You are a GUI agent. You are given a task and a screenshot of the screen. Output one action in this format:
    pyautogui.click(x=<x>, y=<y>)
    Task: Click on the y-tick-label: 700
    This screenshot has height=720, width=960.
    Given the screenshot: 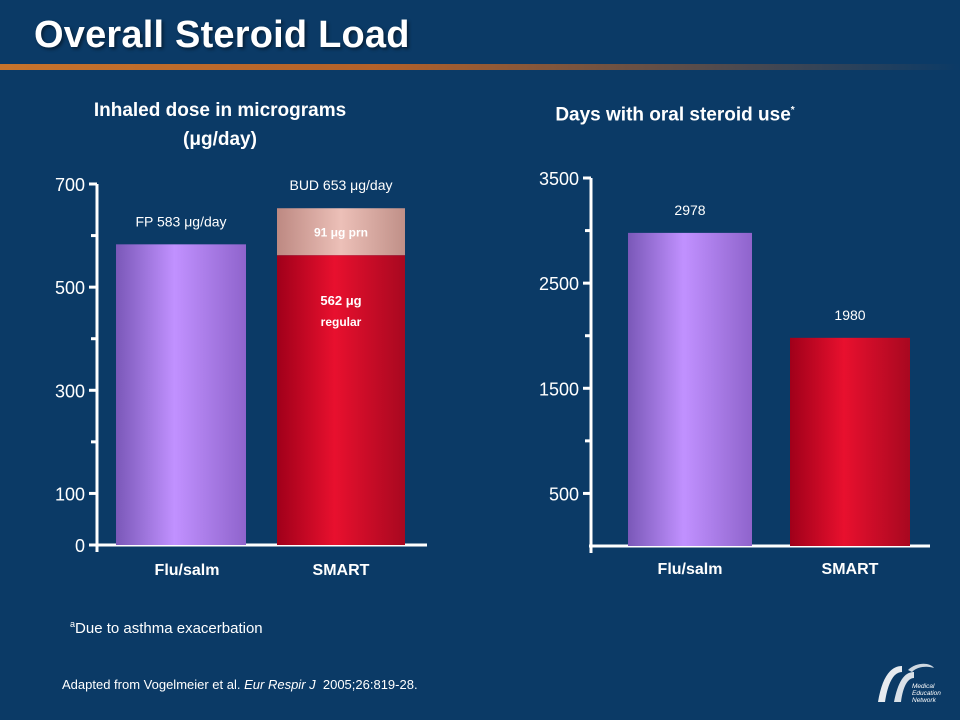 What is the action you would take?
    pyautogui.click(x=70, y=185)
    